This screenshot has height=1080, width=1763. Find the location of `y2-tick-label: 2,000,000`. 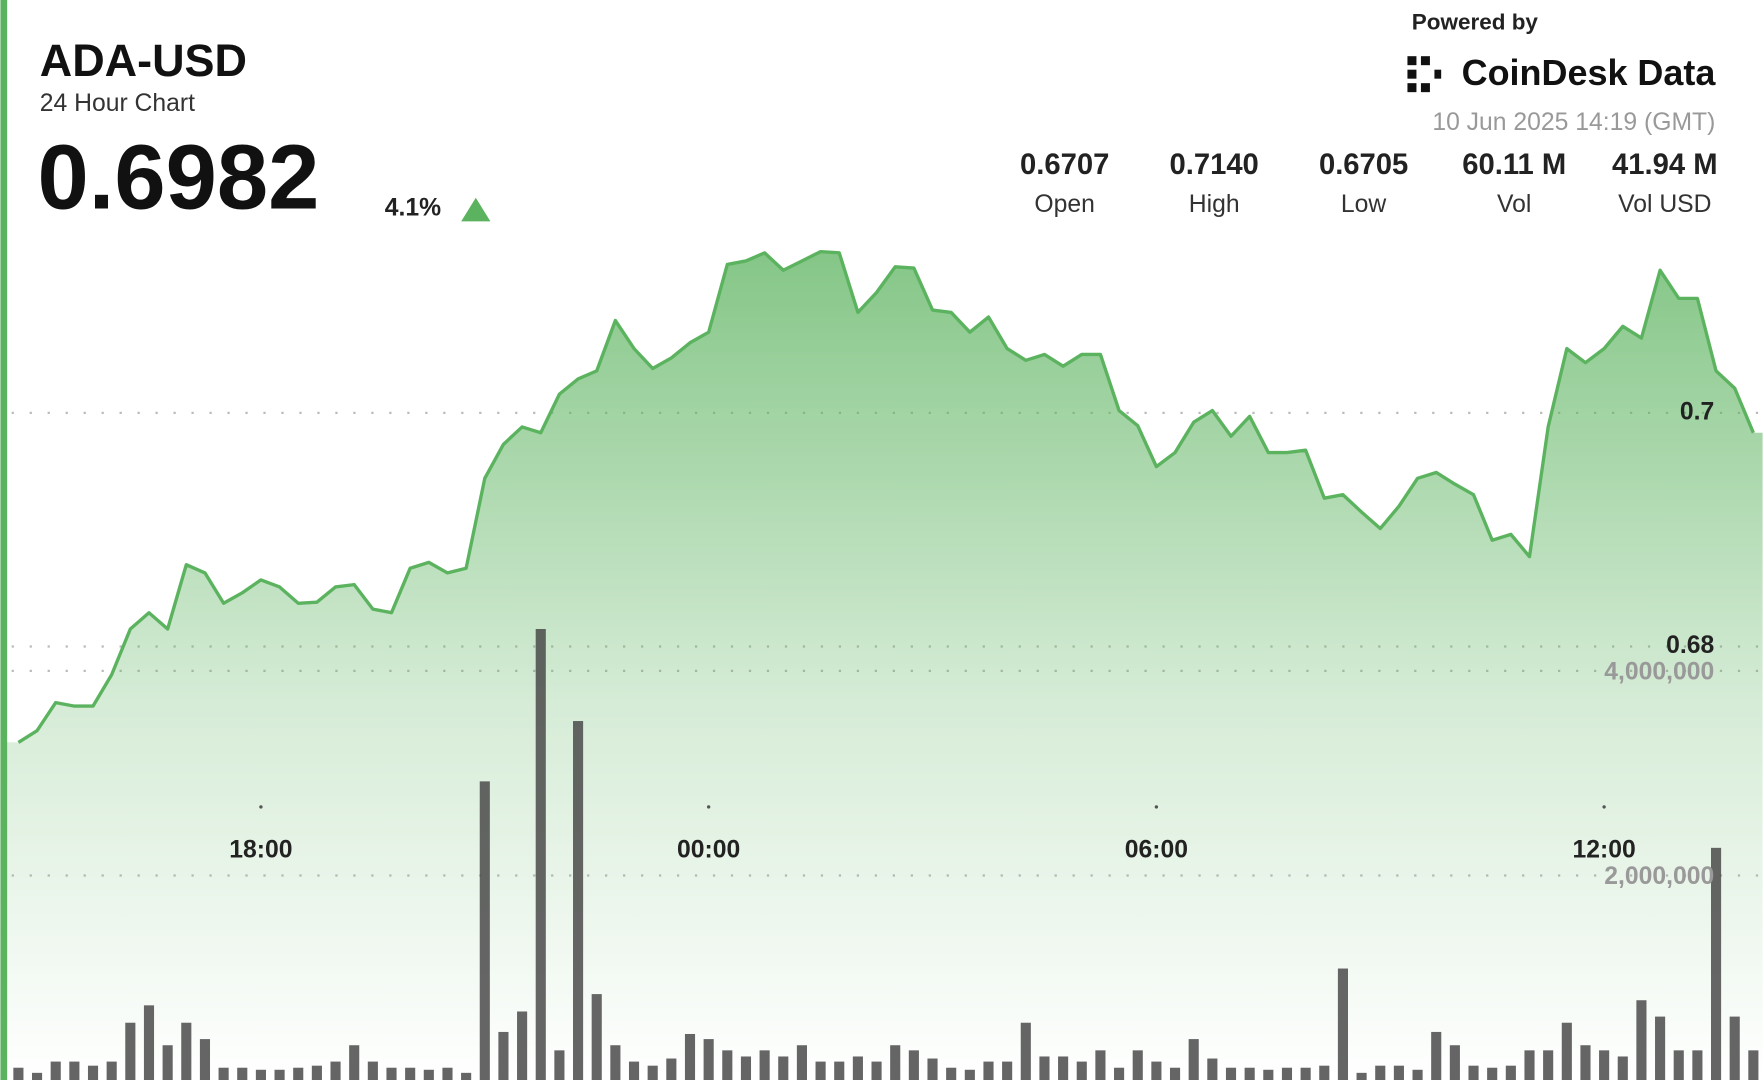

y2-tick-label: 2,000,000 is located at coordinates (1659, 876).